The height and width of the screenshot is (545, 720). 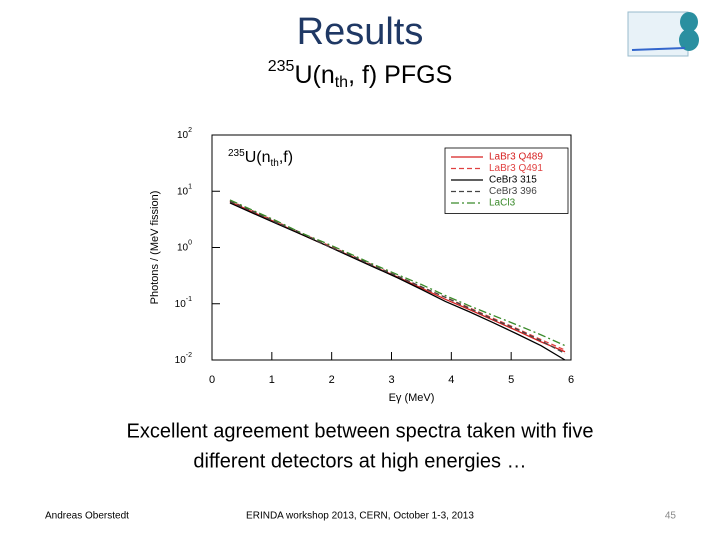 I want to click on x-tick-label: 6, so click(x=571, y=380).